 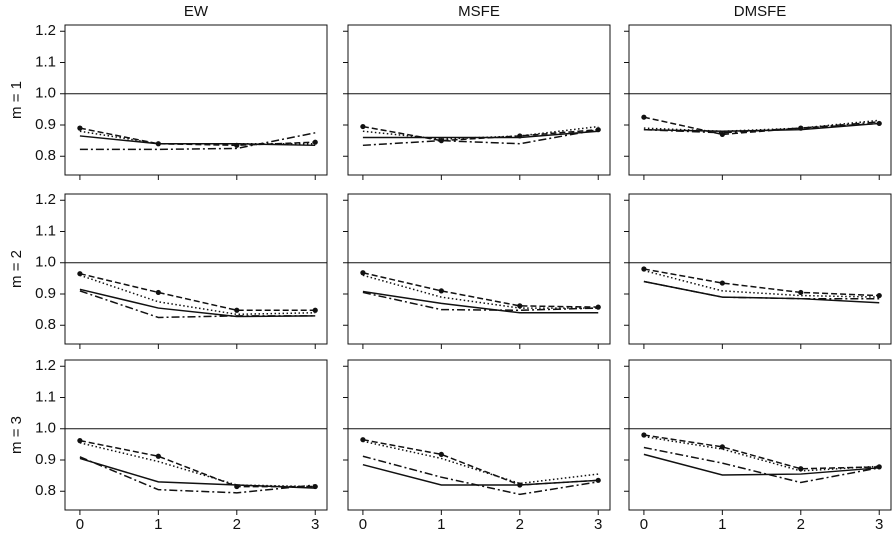 I want to click on panel-title: MSFE, so click(x=479, y=11).